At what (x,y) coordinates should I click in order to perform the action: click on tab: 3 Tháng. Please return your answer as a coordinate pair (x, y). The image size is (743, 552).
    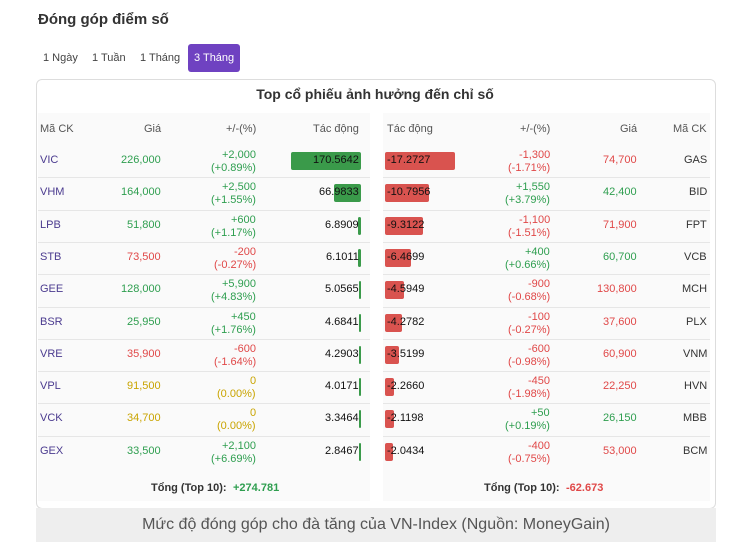
    Looking at the image, I should click on (214, 58).